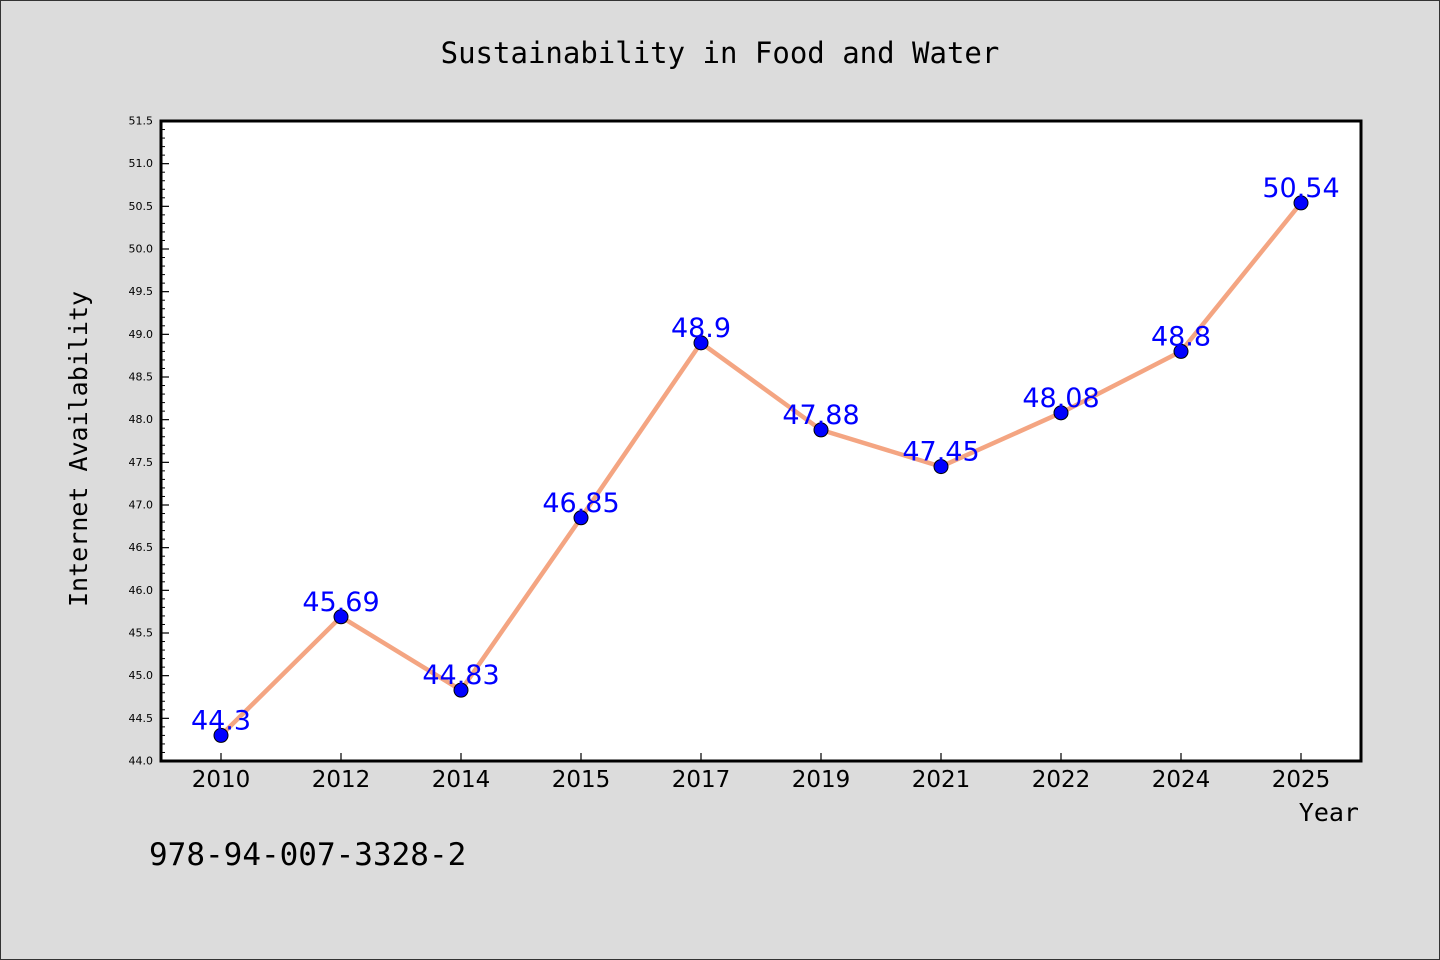 This screenshot has width=1440, height=960. Describe the element at coordinates (141, 206) in the screenshot. I see `y-tick-label: 50.5` at that location.